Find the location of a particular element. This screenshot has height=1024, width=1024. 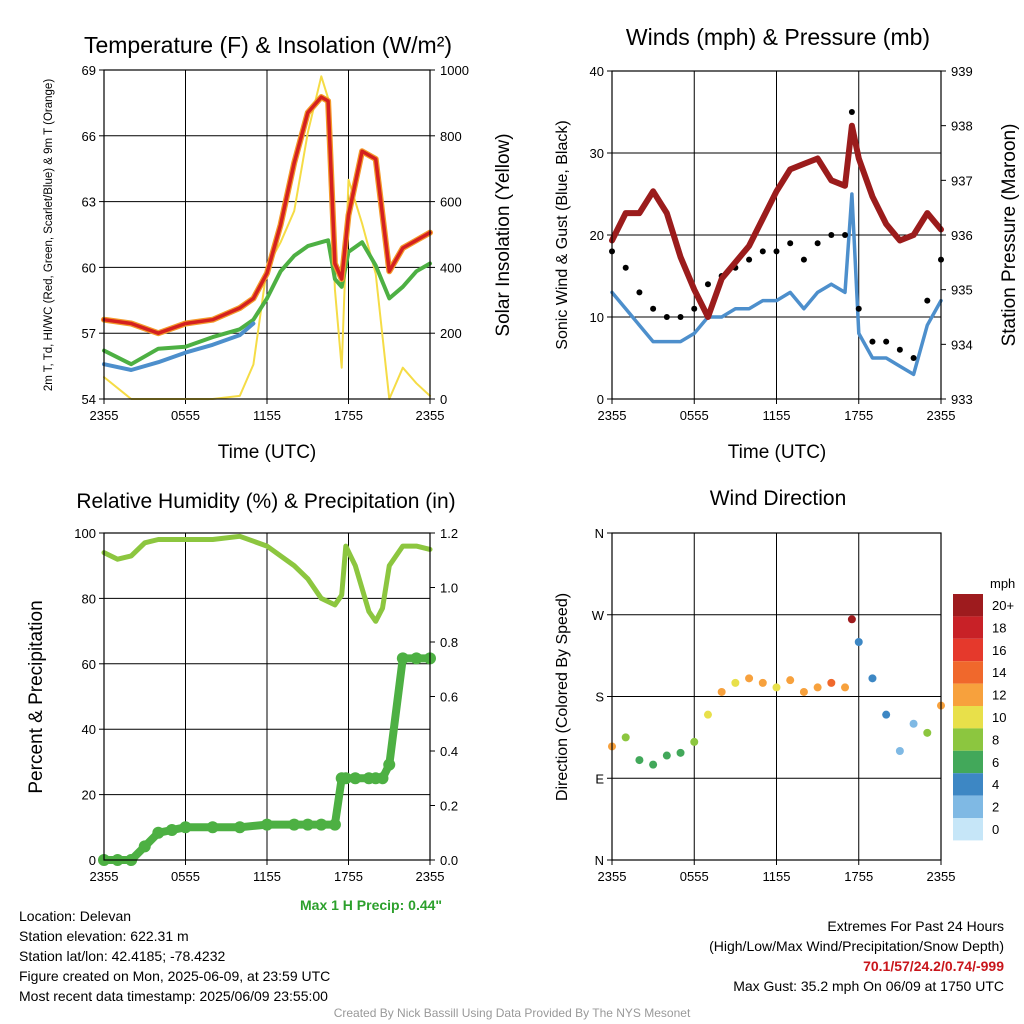

latlon-text: Station lat/lon: 42.4185; -78.4232 is located at coordinates (122, 956).